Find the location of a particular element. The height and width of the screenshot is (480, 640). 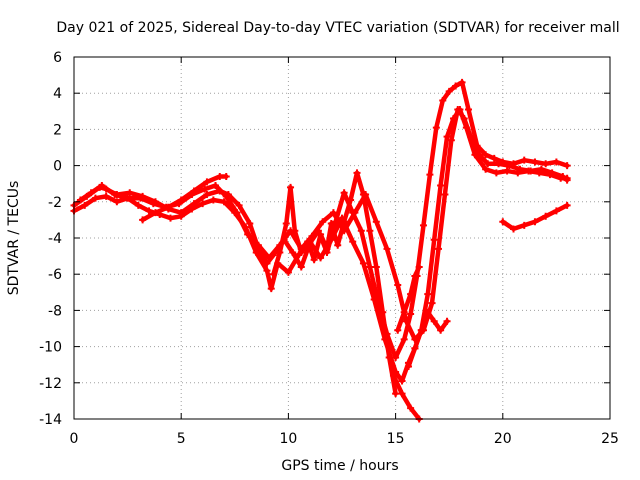

series-line-sat-f is located at coordinates (406, 397).